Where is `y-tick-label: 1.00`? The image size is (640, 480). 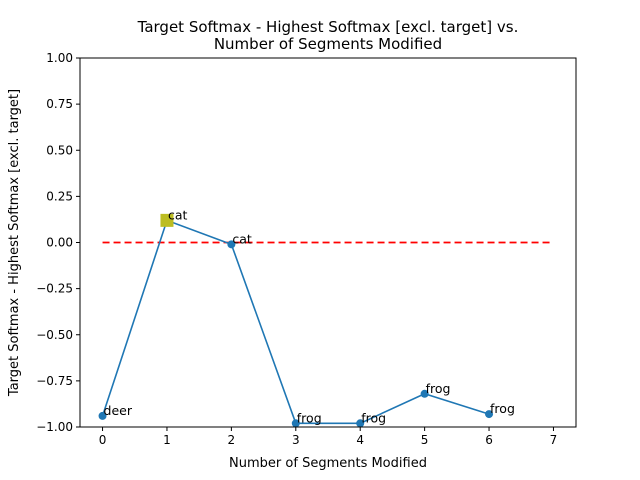
y-tick-label: 1.00 is located at coordinates (59, 58).